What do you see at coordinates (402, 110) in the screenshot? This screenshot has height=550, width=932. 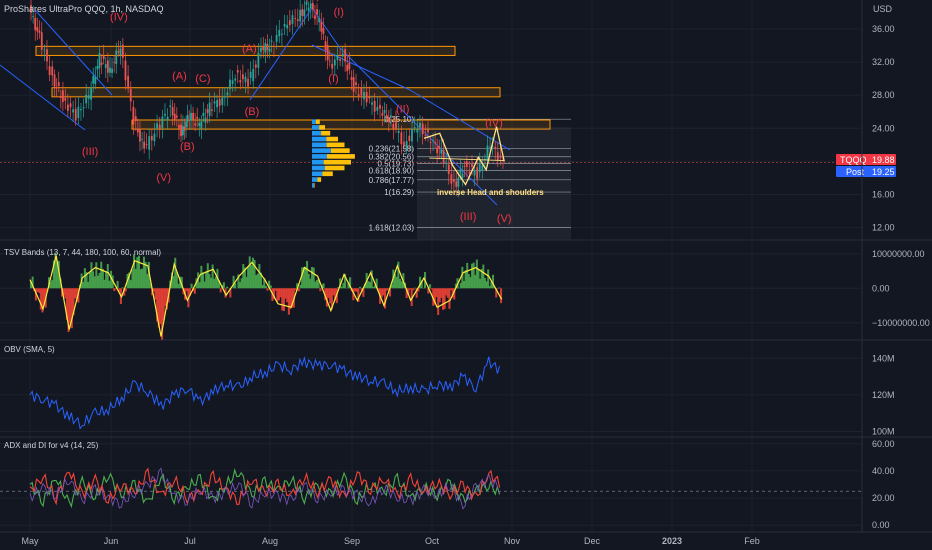 I see `wave-label: (II)` at bounding box center [402, 110].